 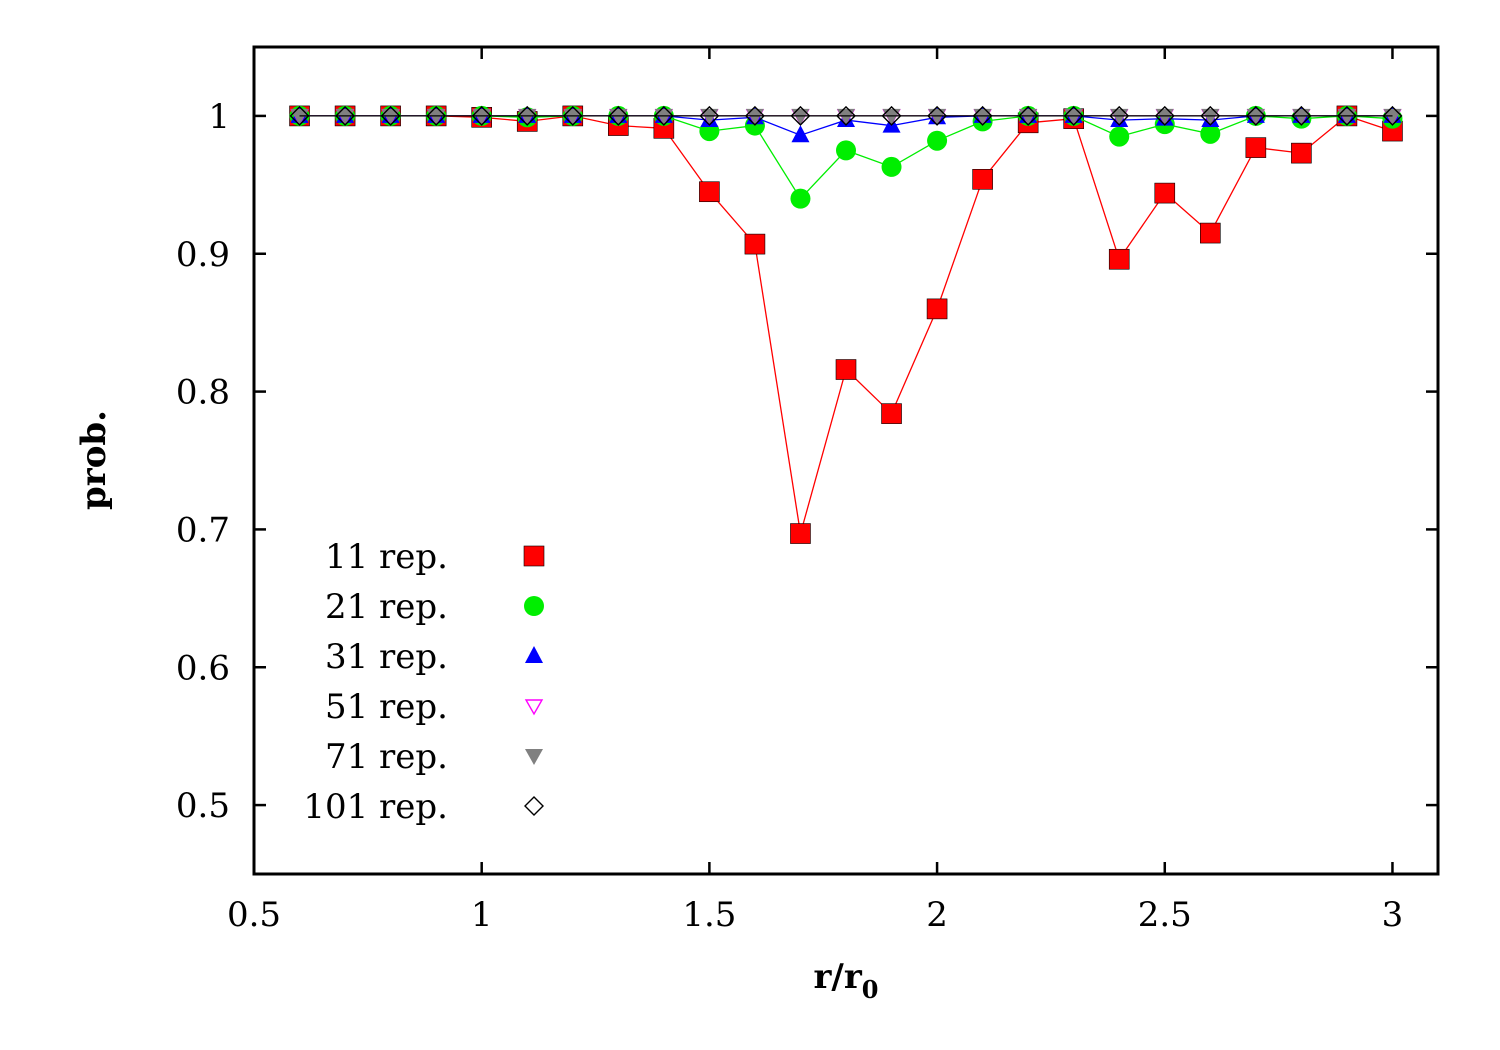 I want to click on legend-label-5: 71 rep., so click(x=386, y=757).